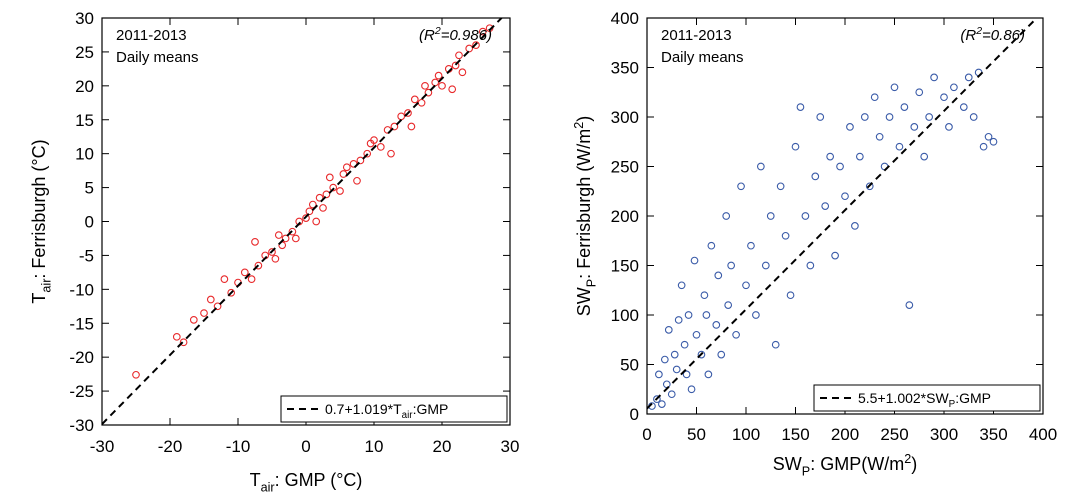 Image resolution: width=1078 pixels, height=500 pixels. Describe the element at coordinates (81, 391) in the screenshot. I see `y-tick-label: -25` at that location.